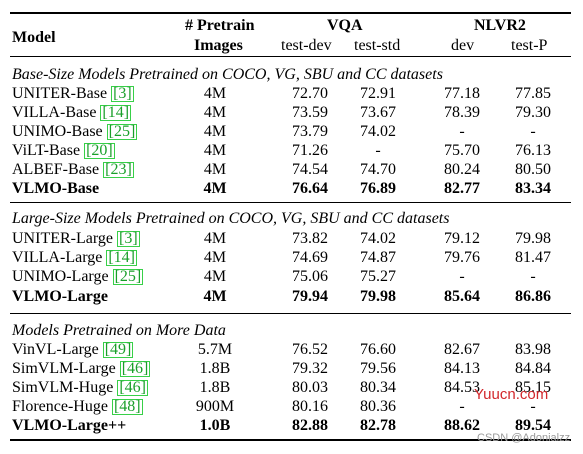  I want to click on nlvr2-dev-cell: 85.64, so click(462, 296).